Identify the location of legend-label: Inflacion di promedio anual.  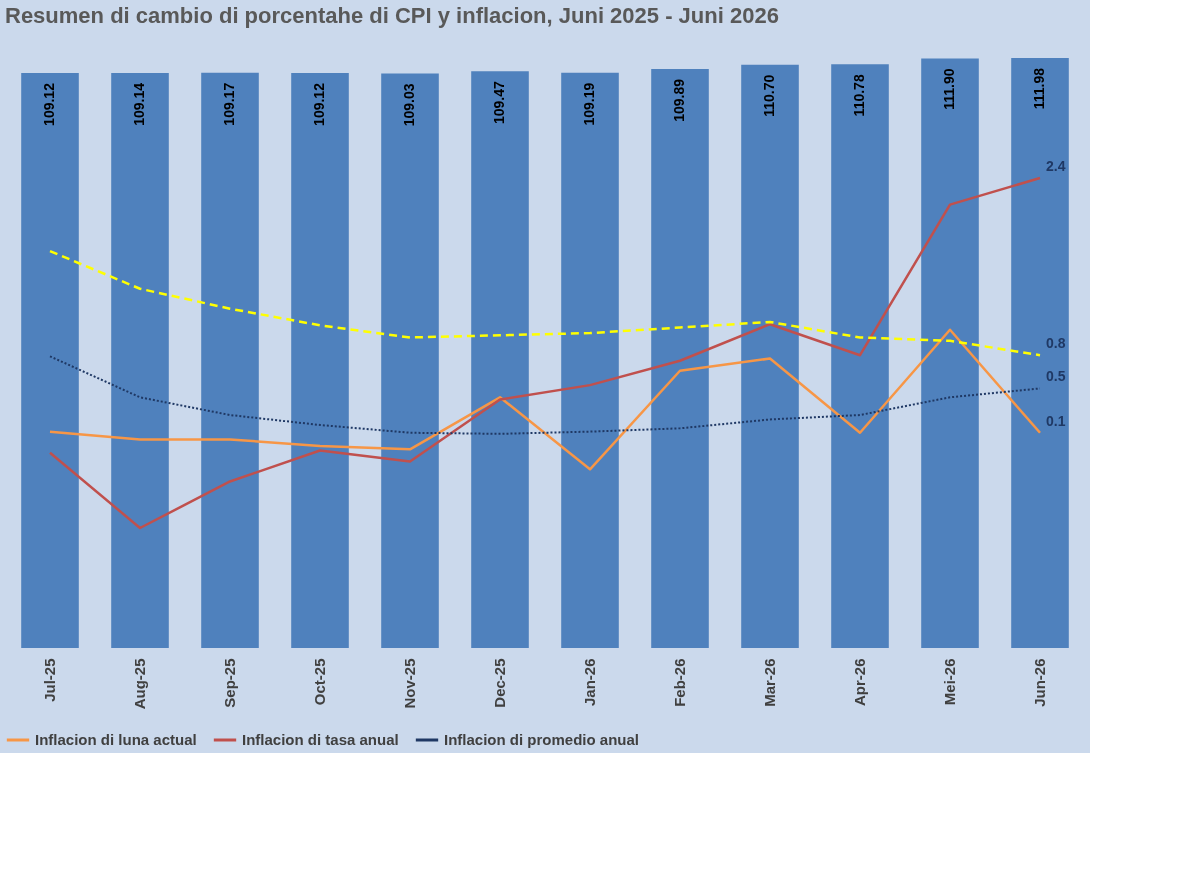
(542, 739).